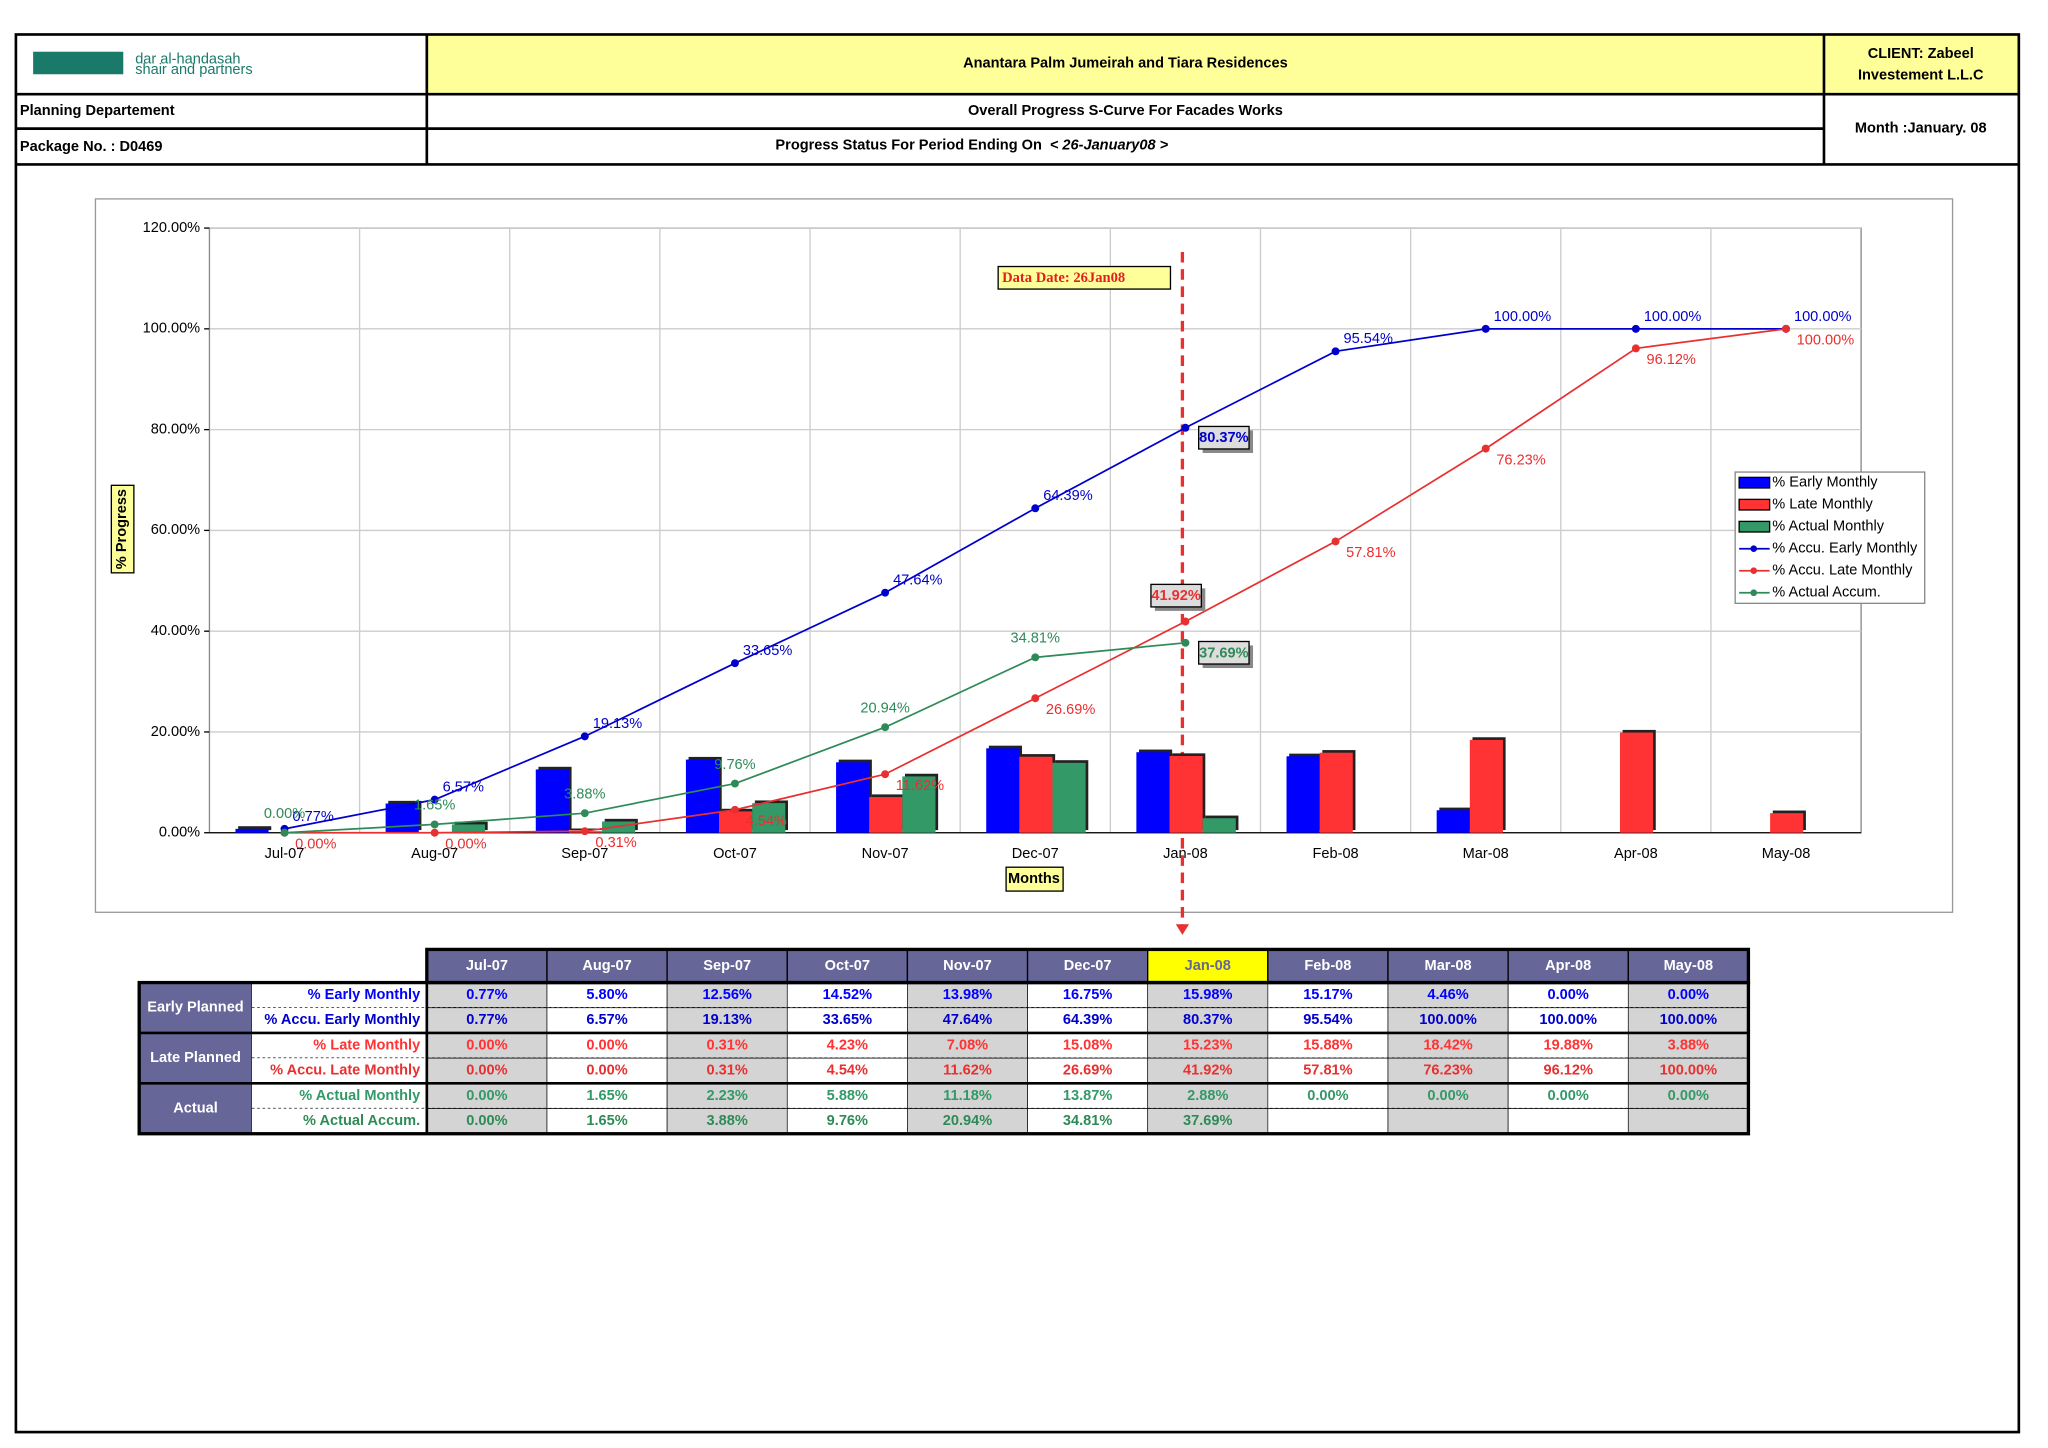  Describe the element at coordinates (1368, 339) in the screenshot. I see `data-label: 95.54%` at that location.